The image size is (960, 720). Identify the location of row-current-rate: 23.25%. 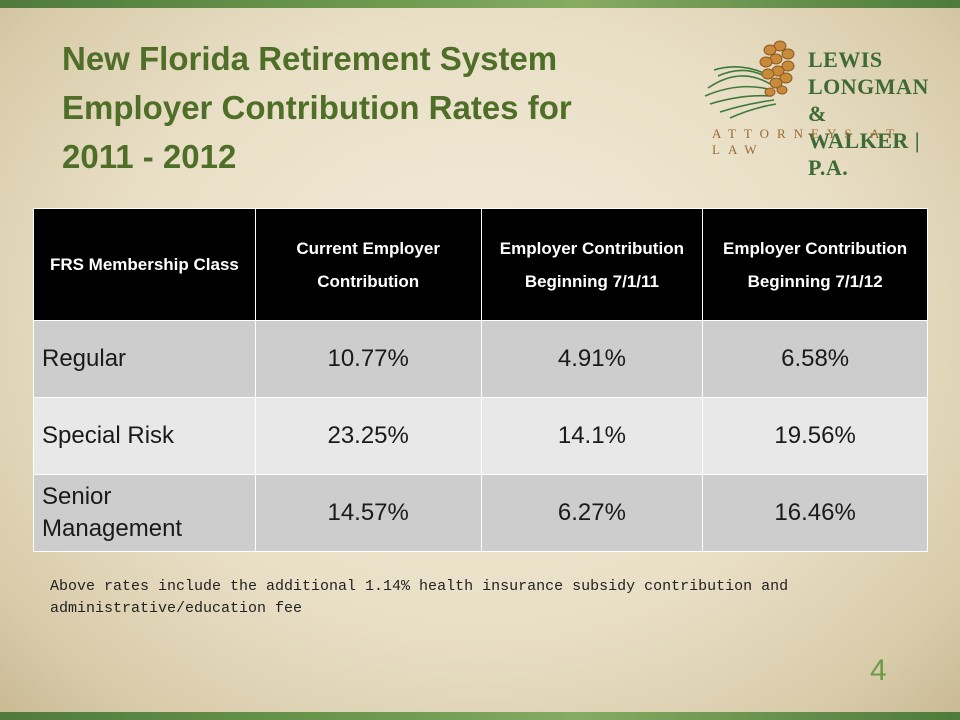
(368, 436).